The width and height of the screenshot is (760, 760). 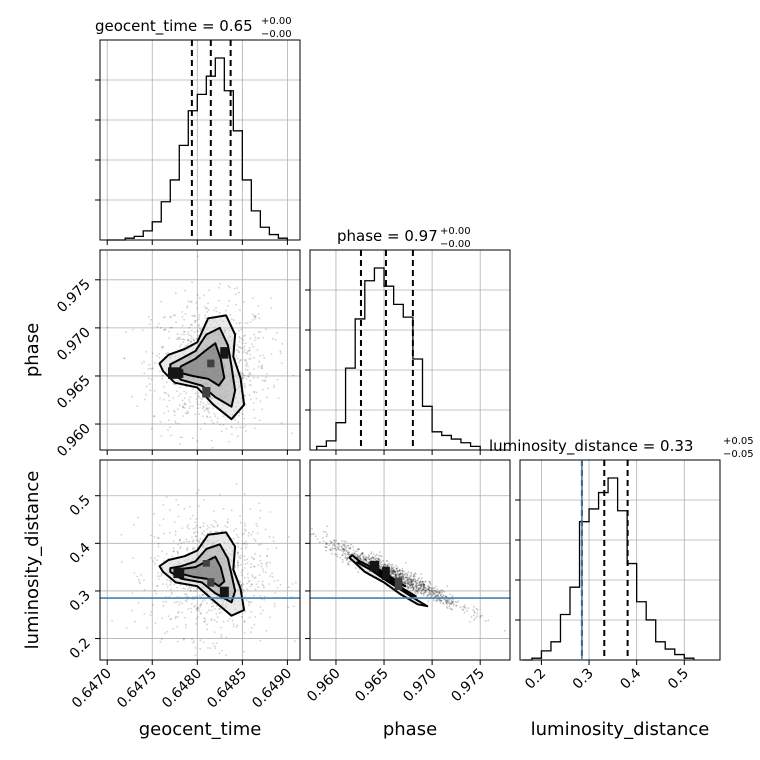 What do you see at coordinates (591, 446) in the screenshot?
I see `title-luminosity-distance-label: luminosity_distance = 0.33` at bounding box center [591, 446].